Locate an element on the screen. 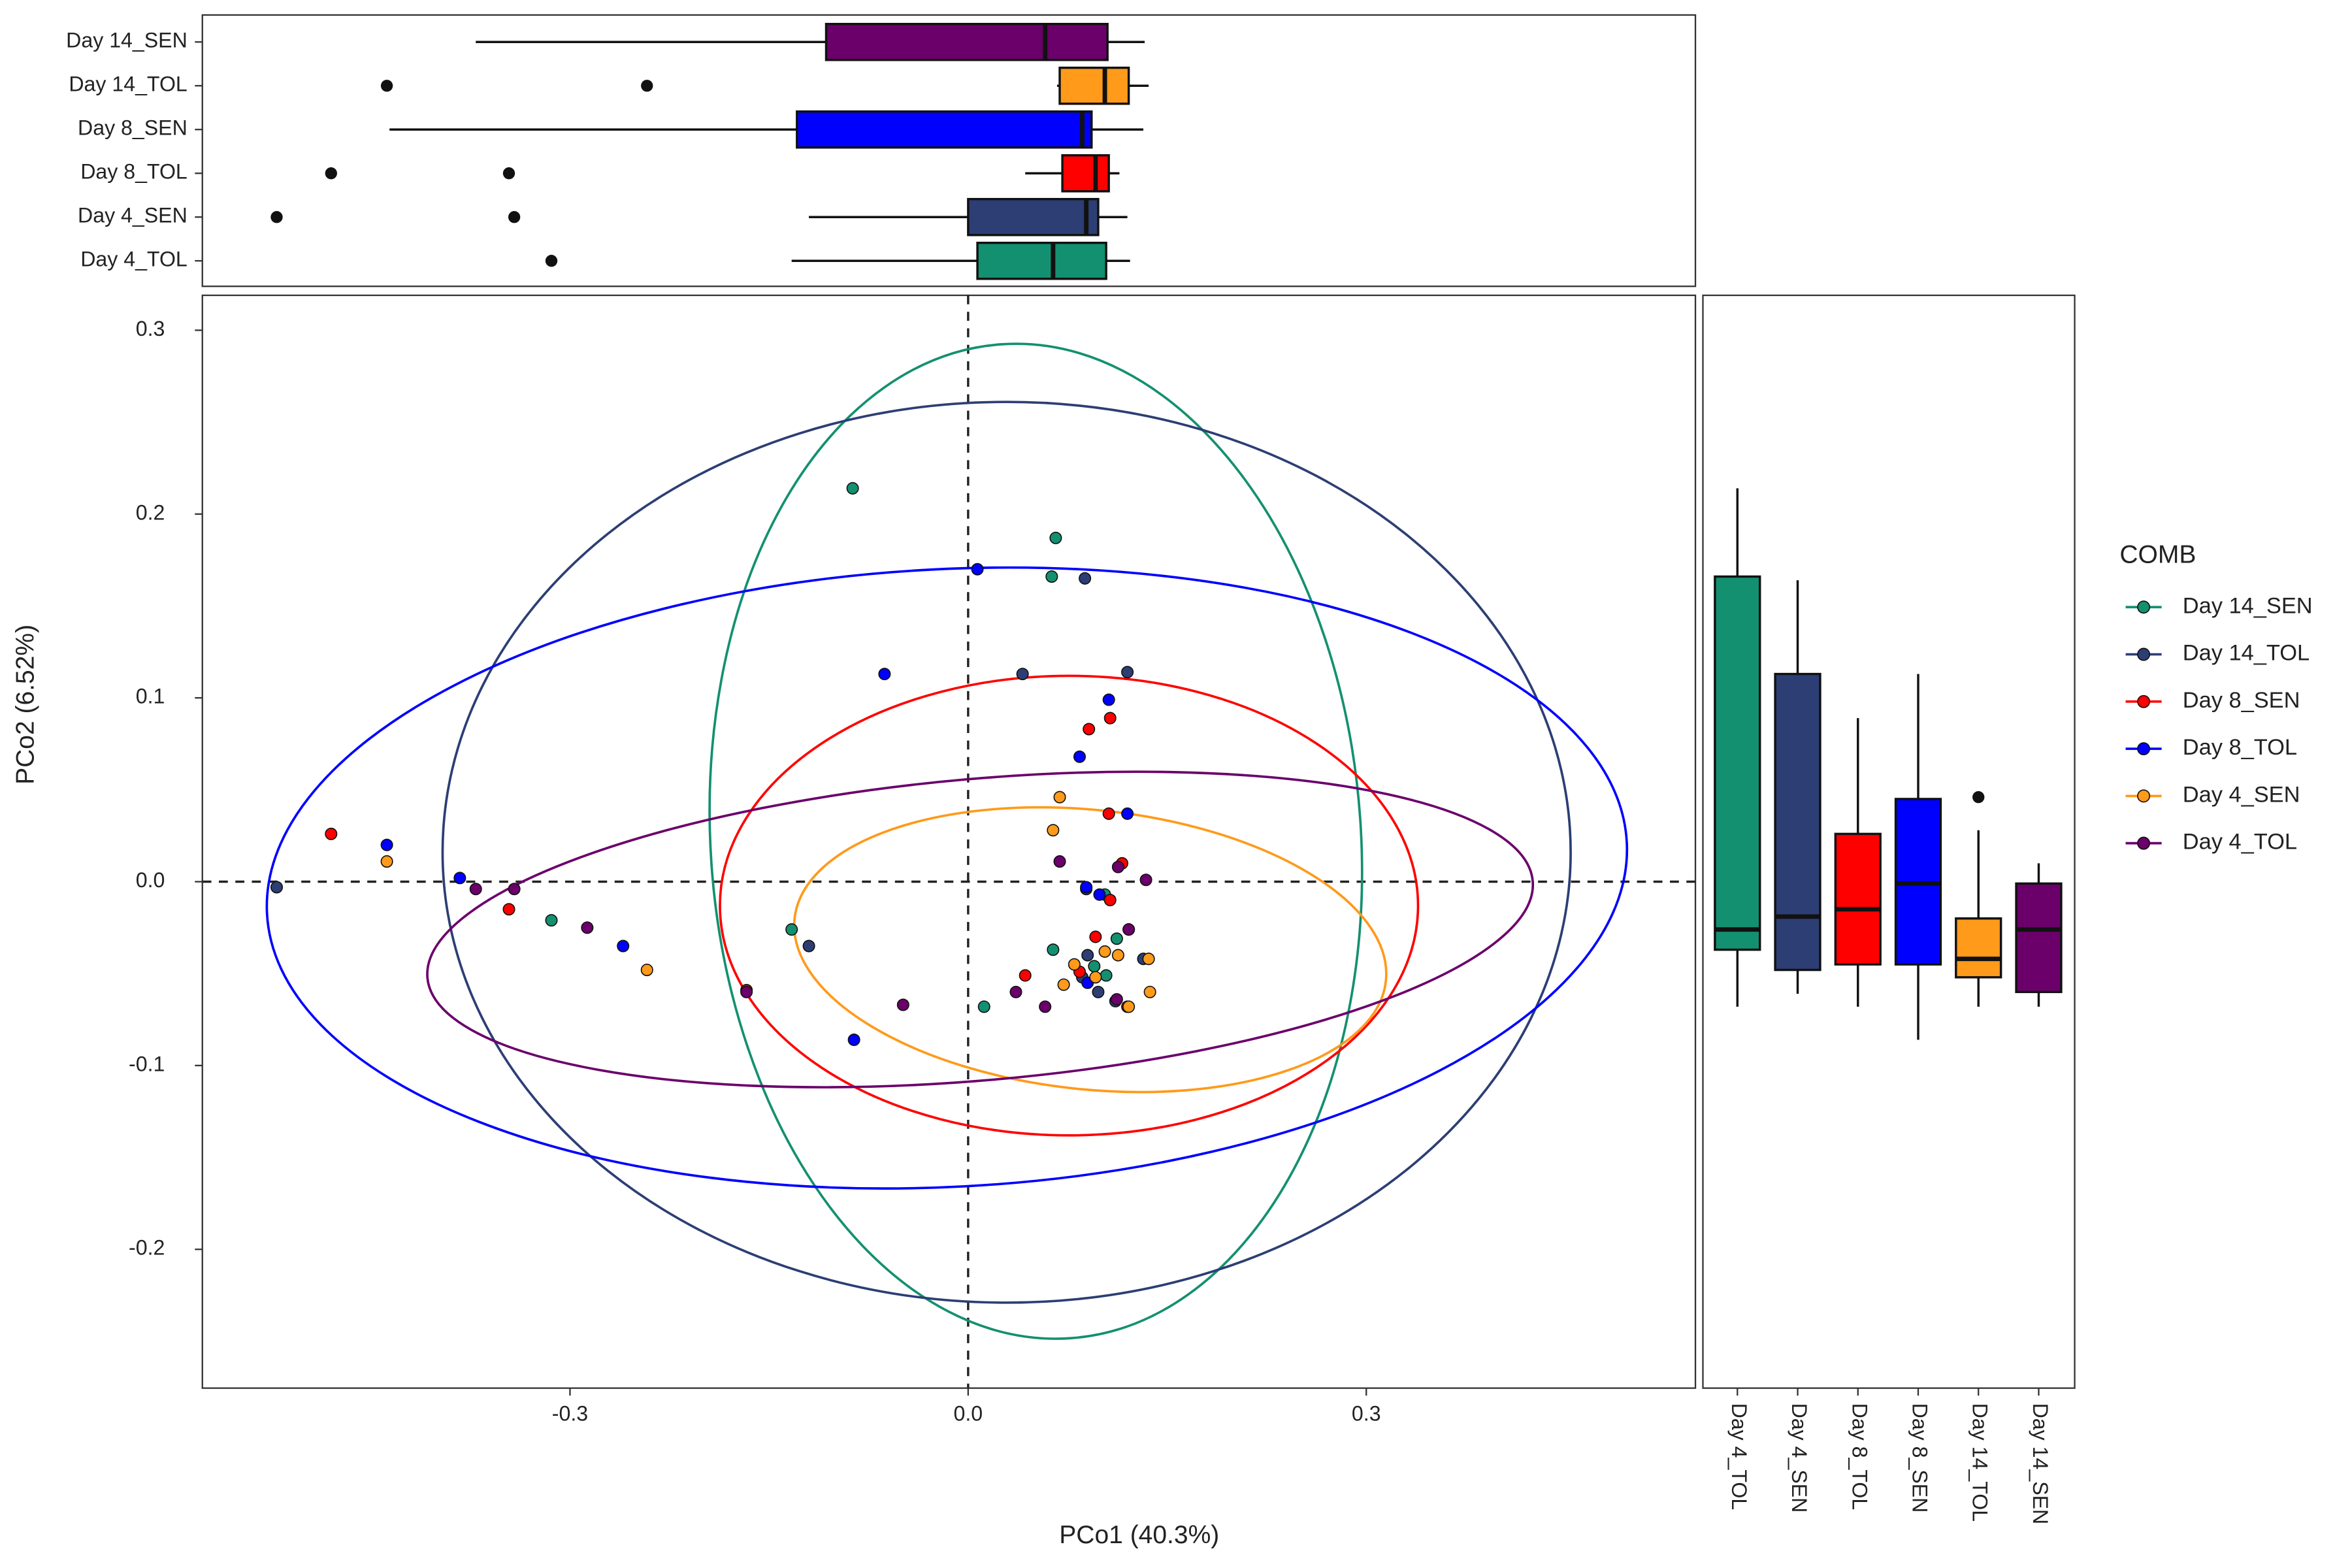 This screenshot has height=1568, width=2352. y-tick-label: 0.2 is located at coordinates (150, 512).